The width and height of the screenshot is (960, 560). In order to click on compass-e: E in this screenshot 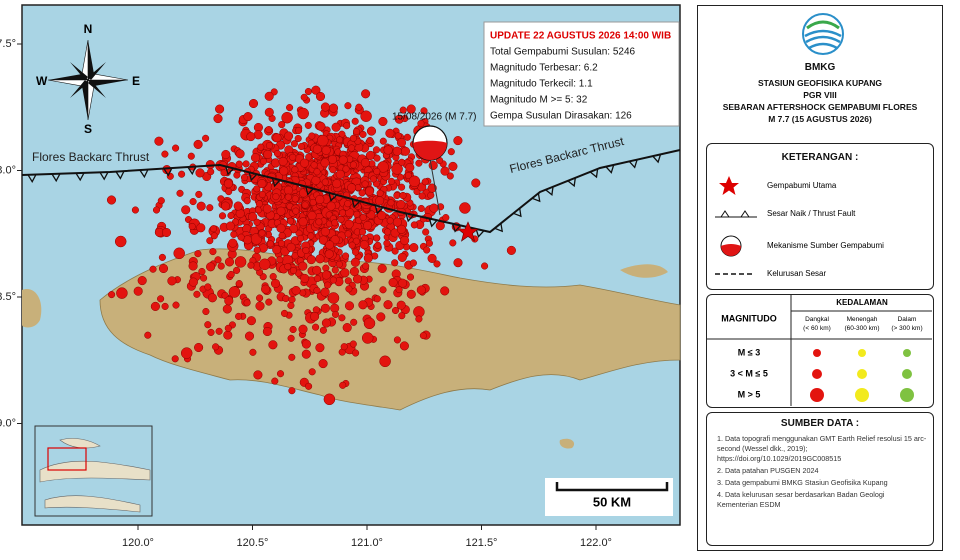, I will do `click(136, 81)`.